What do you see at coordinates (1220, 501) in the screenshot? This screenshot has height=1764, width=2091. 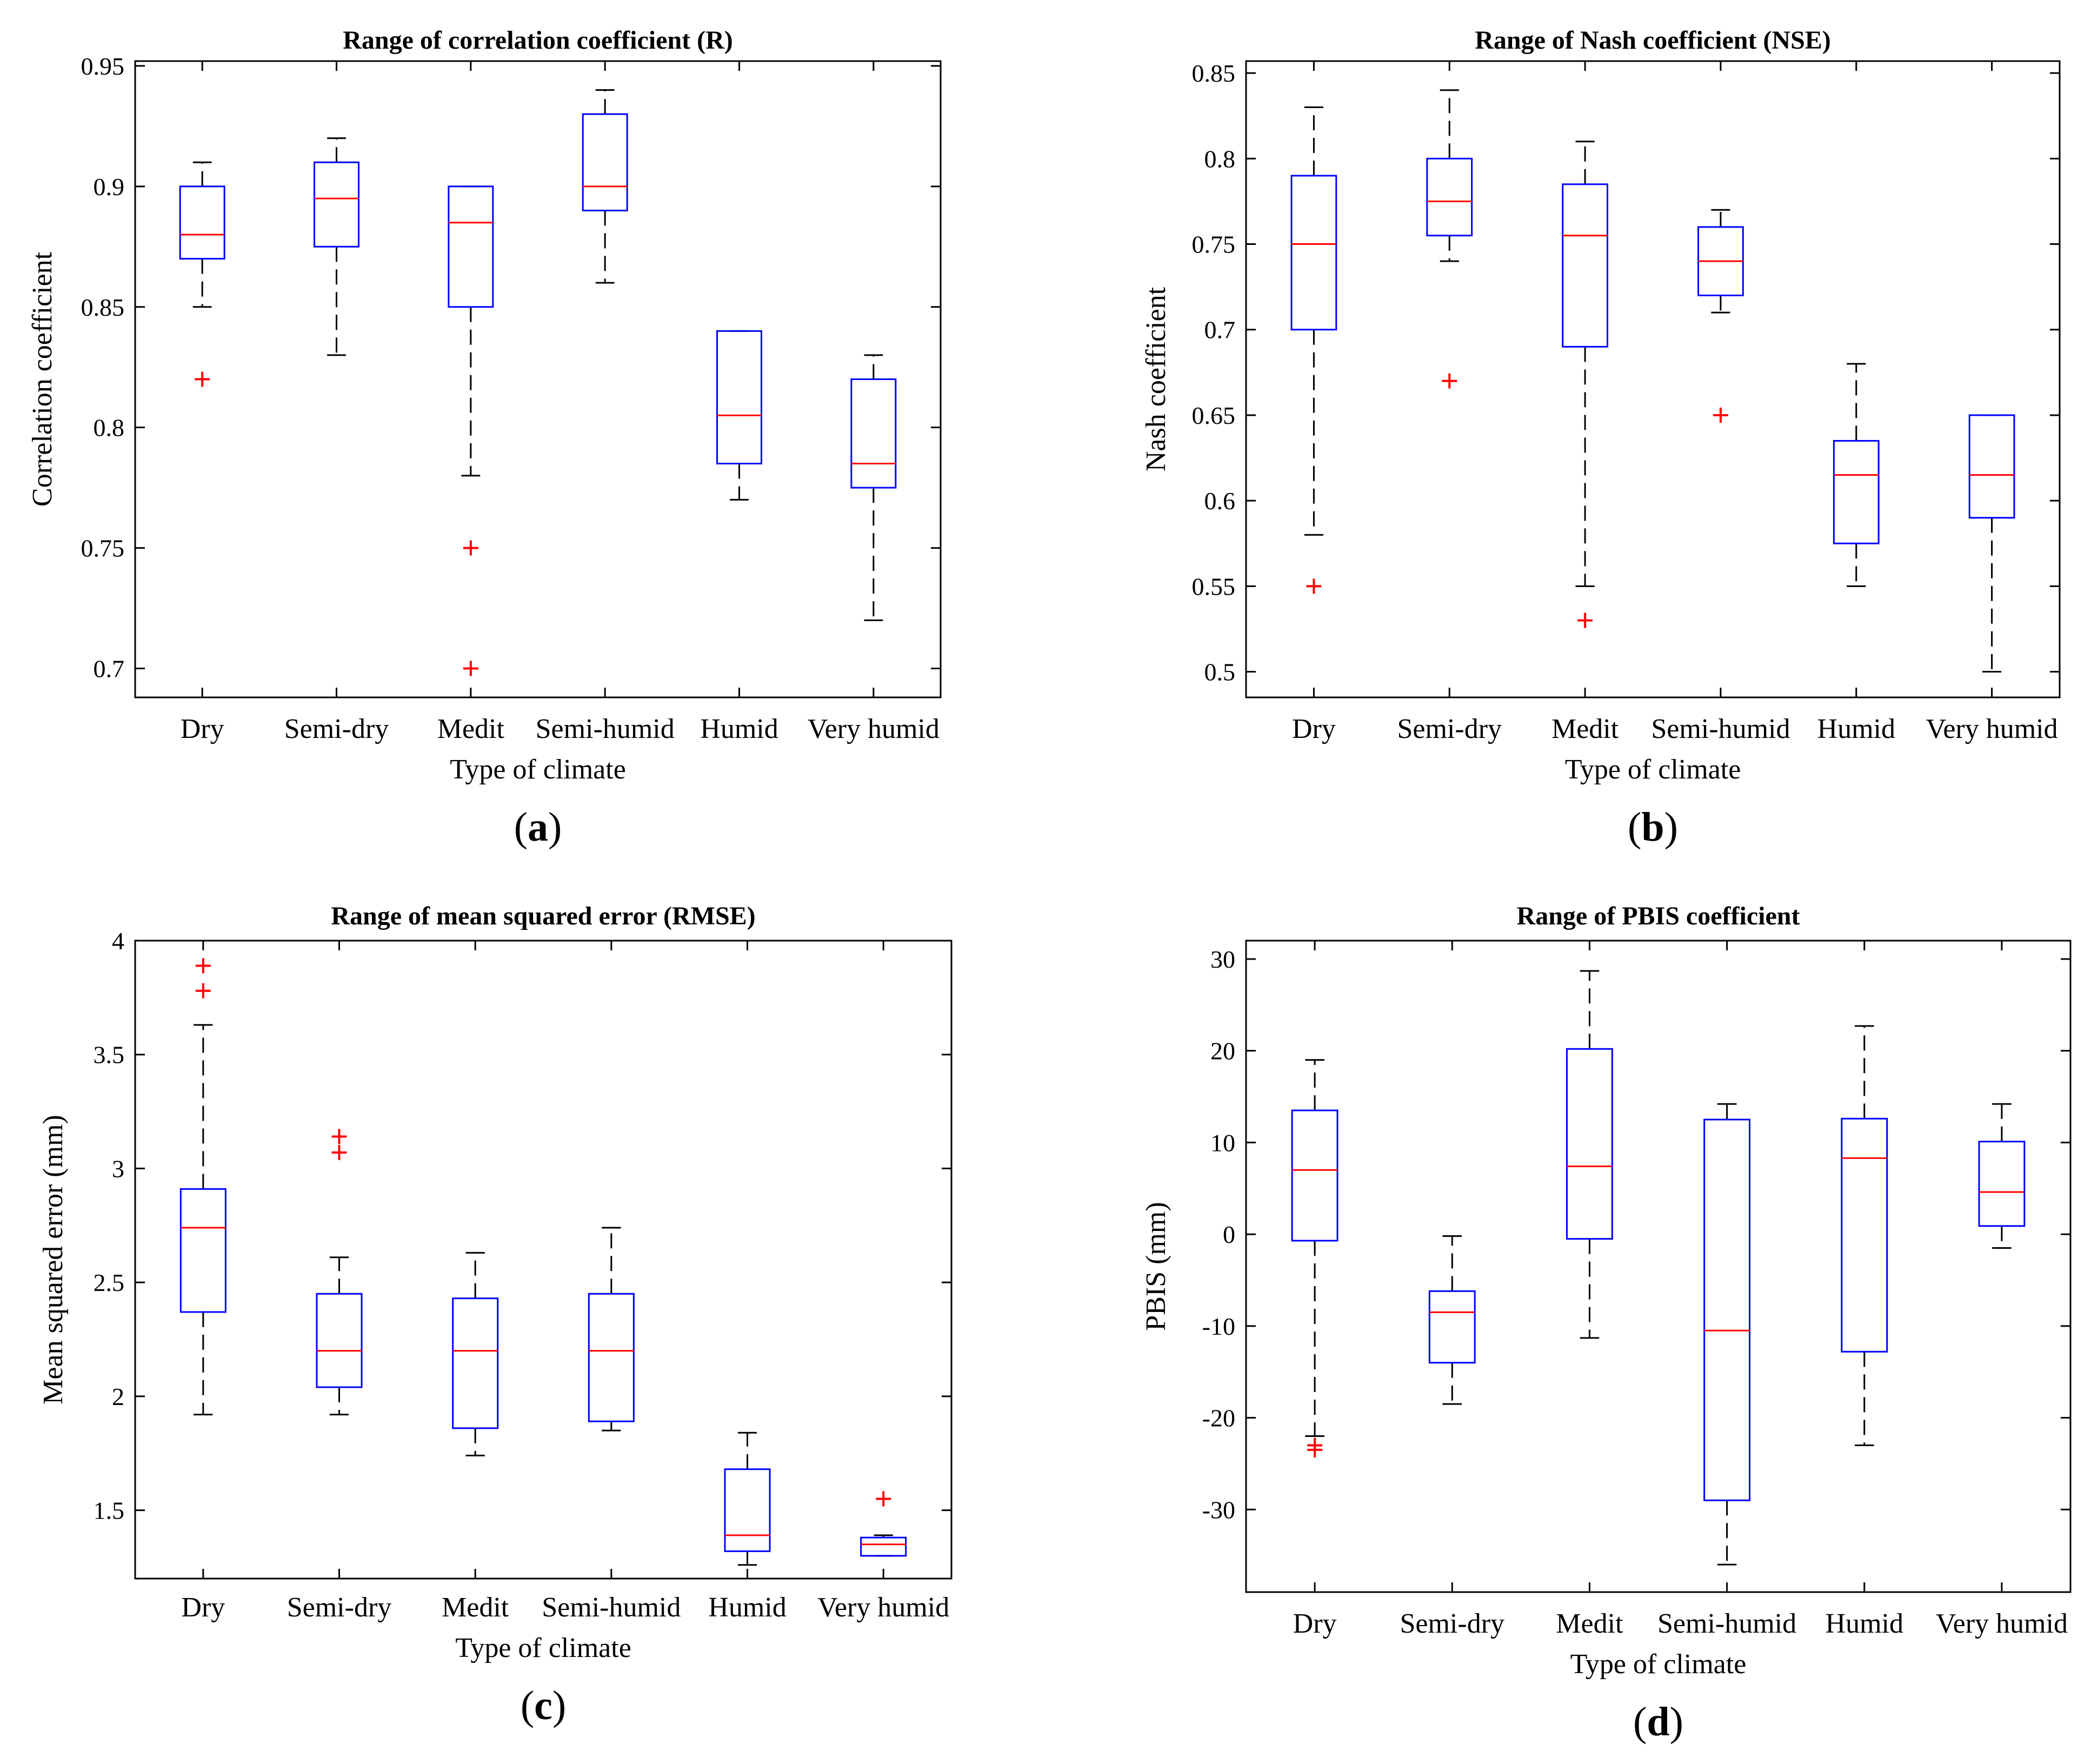 I see `y-tick-label: 0.6` at bounding box center [1220, 501].